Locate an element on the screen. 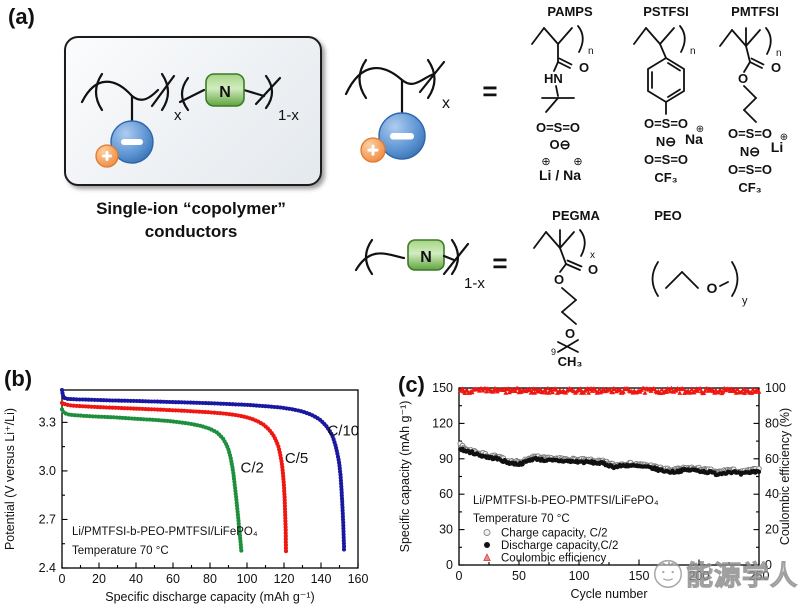 Image resolution: width=798 pixels, height=607 pixels. x-tick-label: 160 is located at coordinates (358, 579).